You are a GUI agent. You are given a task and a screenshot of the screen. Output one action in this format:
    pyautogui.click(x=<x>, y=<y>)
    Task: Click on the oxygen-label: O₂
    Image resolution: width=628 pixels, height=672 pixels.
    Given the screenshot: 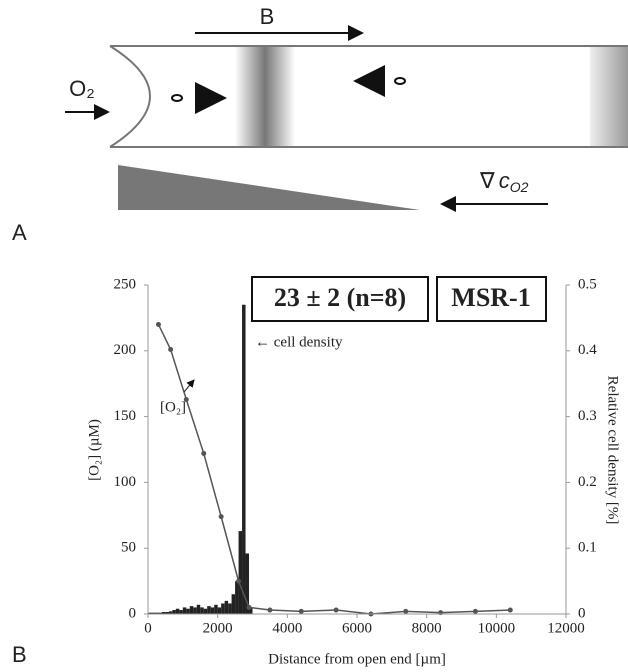 What is the action you would take?
    pyautogui.click(x=82, y=88)
    